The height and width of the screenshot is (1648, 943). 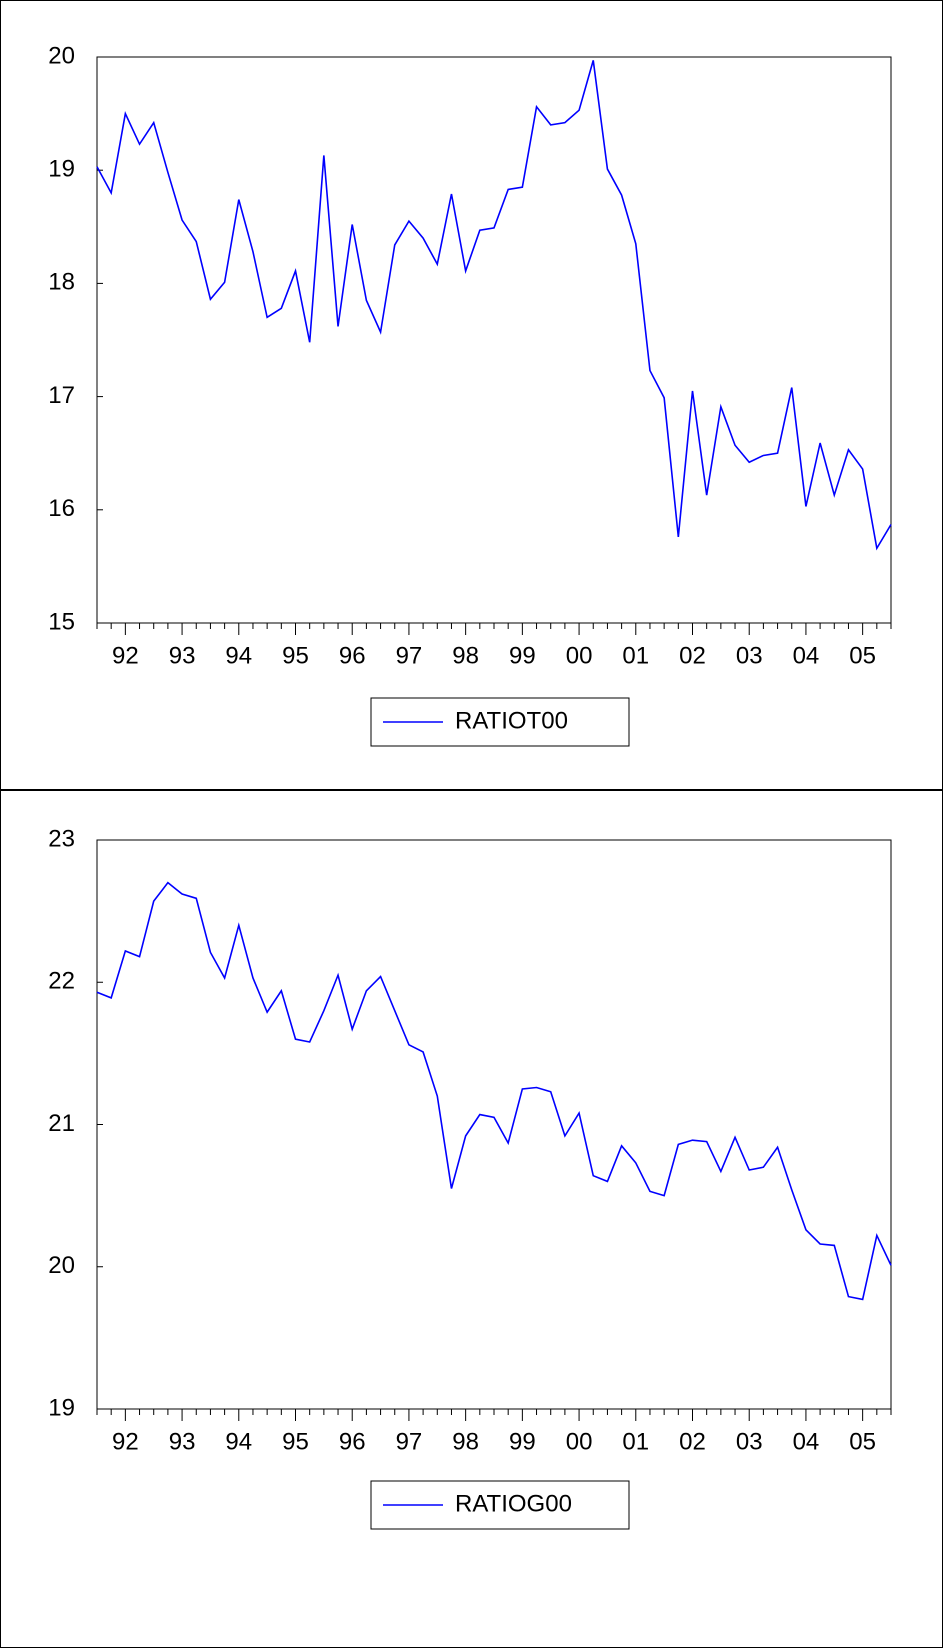 I want to click on y-tick-label: 17, so click(x=61, y=395).